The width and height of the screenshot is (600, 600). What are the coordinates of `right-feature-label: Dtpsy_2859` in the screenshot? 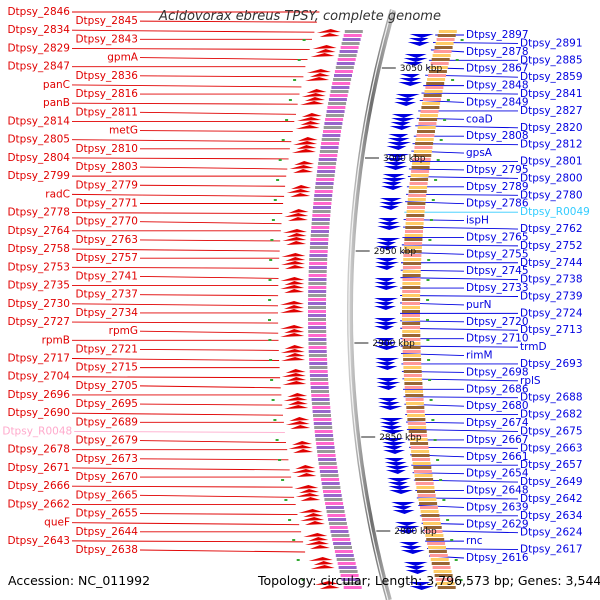 It's located at (551, 77).